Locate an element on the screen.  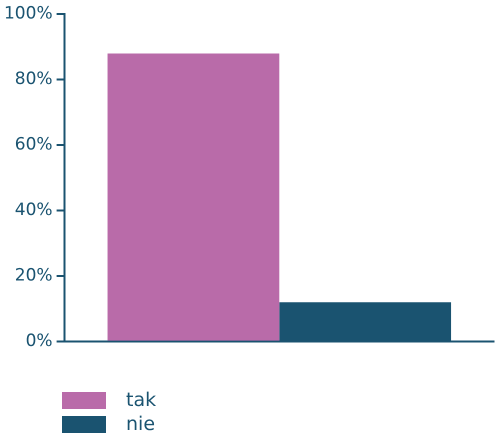
y-tick-label: 0% is located at coordinates (39, 341).